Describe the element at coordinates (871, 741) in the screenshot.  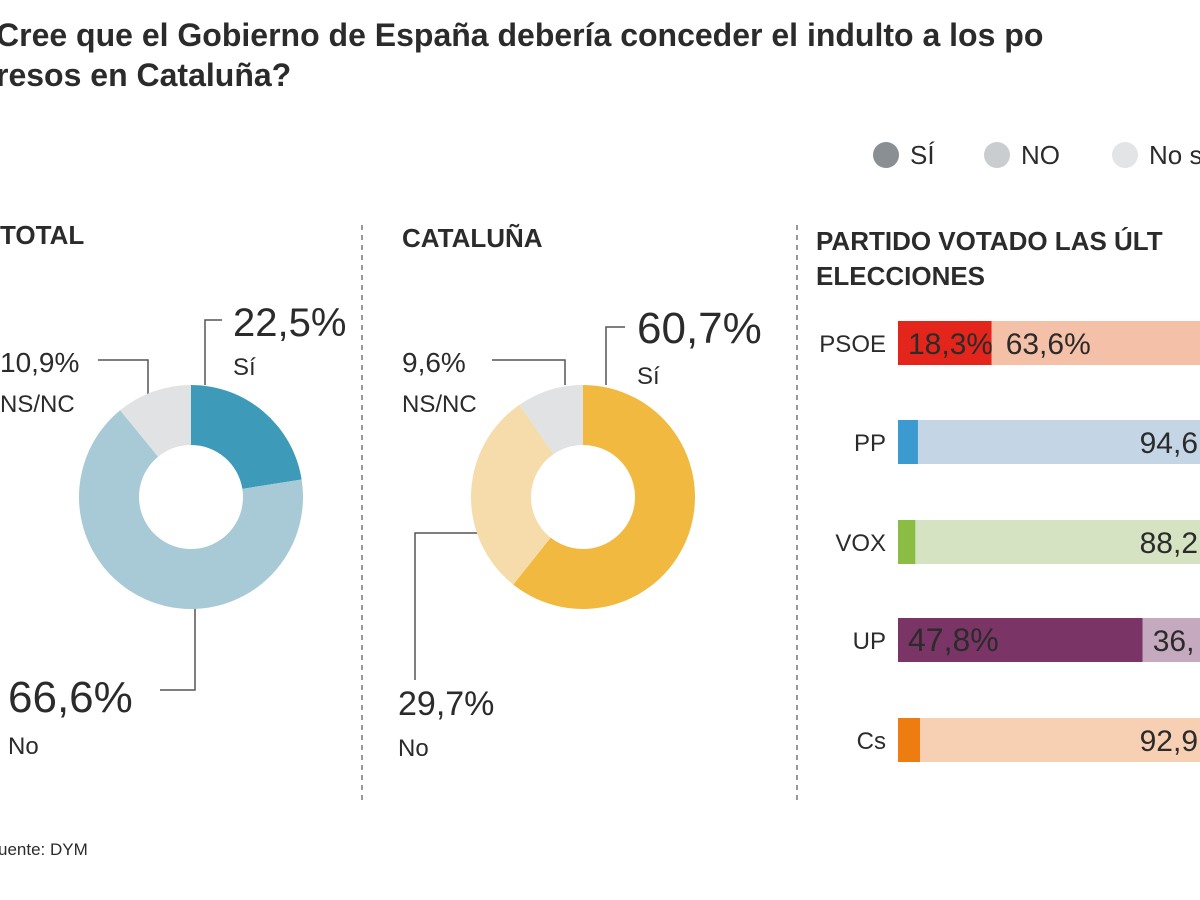
I see `category-label: Cs` at that location.